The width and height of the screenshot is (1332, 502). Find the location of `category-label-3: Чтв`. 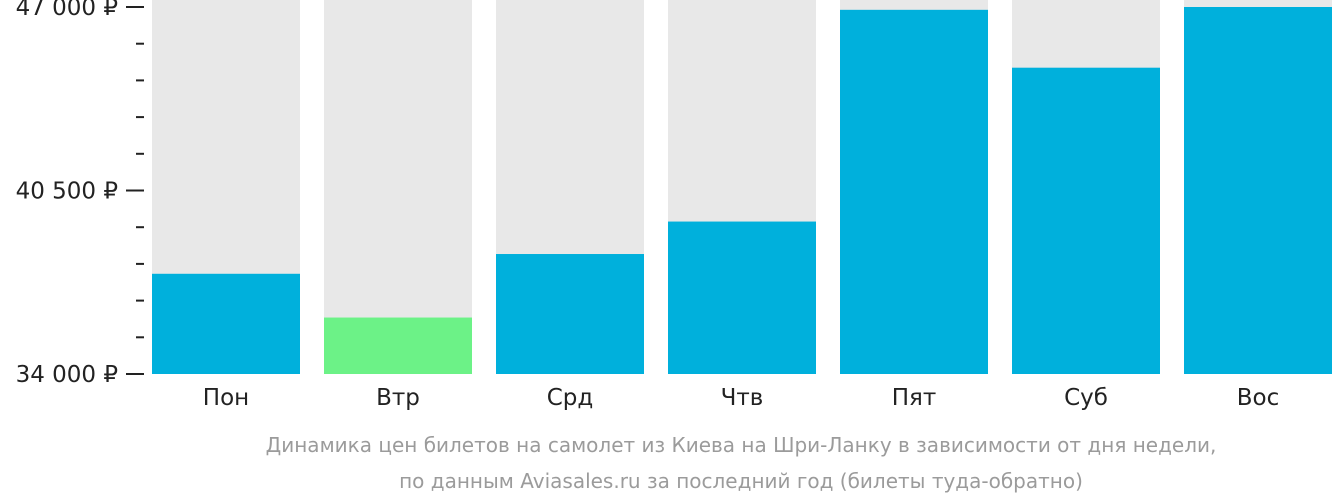

category-label-3: Чтв is located at coordinates (742, 398).